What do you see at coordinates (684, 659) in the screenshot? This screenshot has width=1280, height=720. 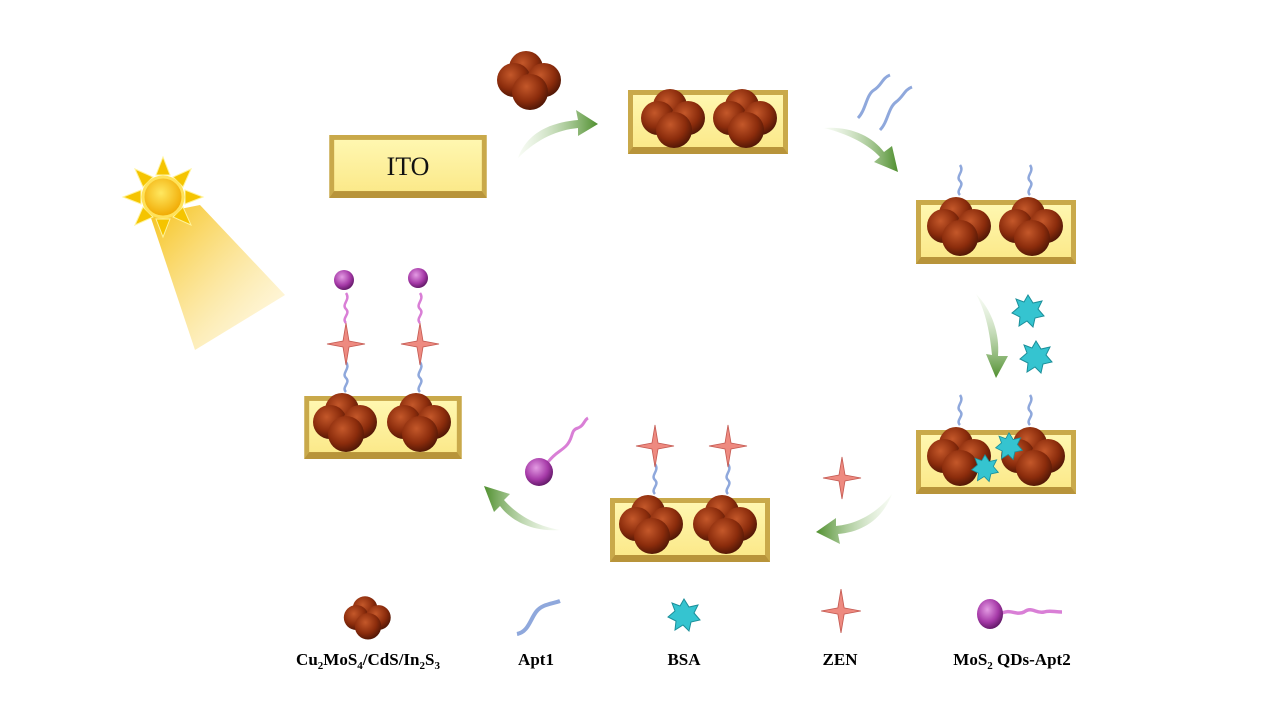 I see `legend-label: BSA` at bounding box center [684, 659].